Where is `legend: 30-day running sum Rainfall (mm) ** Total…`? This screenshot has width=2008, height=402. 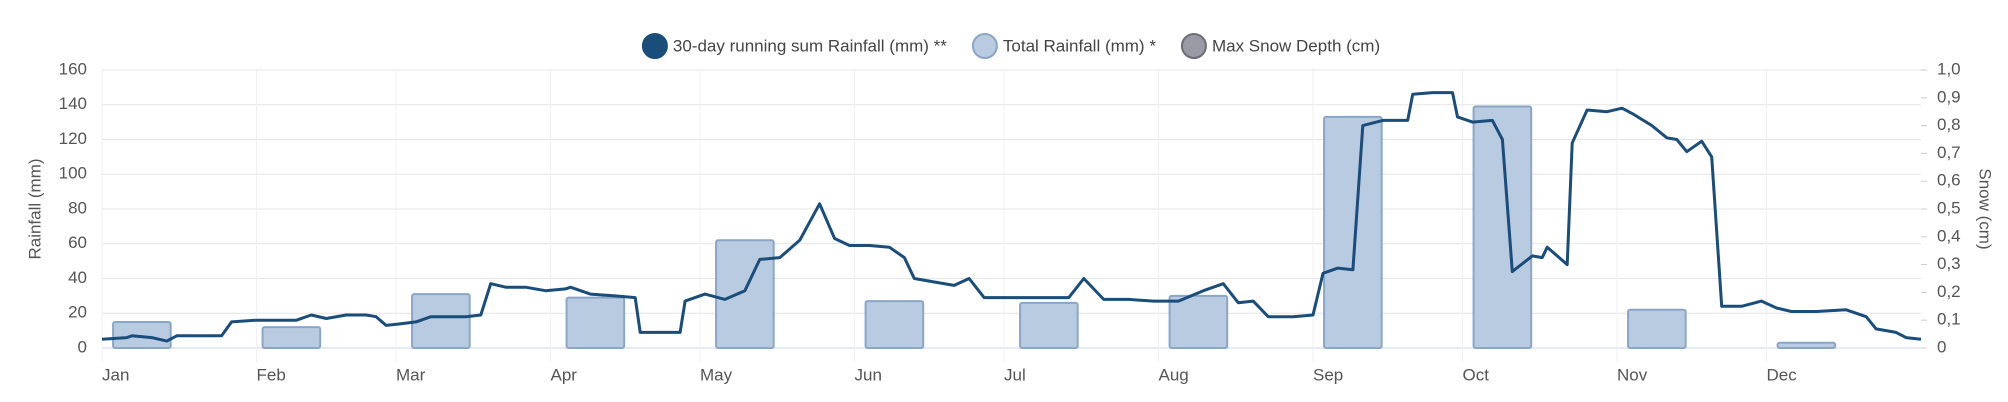 legend: 30-day running sum Rainfall (mm) ** Total… is located at coordinates (1010, 46).